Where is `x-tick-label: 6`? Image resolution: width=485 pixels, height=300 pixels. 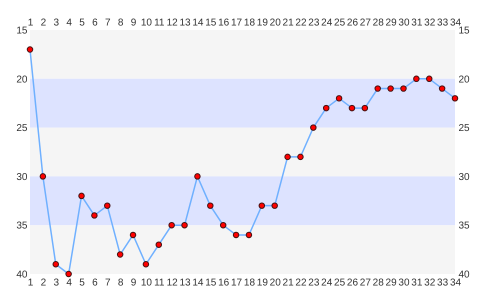
x-tick-label: 6 is located at coordinates (95, 283).